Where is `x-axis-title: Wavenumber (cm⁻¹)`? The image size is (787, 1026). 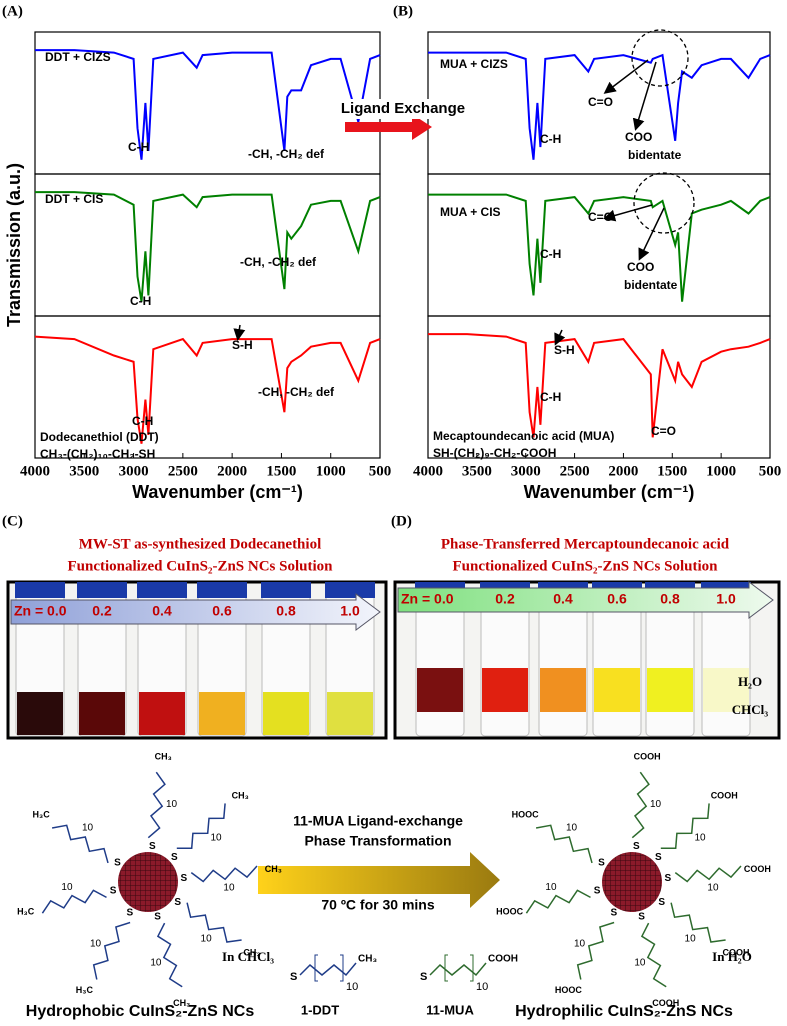 x-axis-title: Wavenumber (cm⁻¹) is located at coordinates (609, 492).